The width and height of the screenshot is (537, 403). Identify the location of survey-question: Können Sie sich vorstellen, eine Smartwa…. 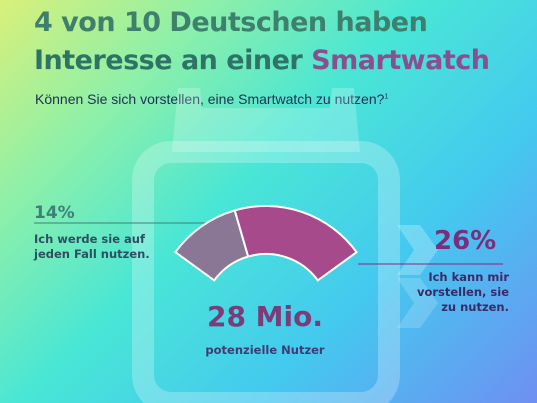
(211, 99).